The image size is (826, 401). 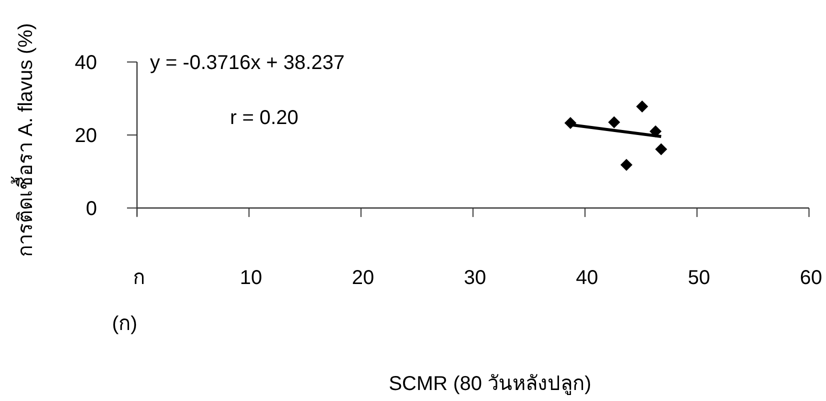 What do you see at coordinates (587, 278) in the screenshot?
I see `x-tick-label: 40` at bounding box center [587, 278].